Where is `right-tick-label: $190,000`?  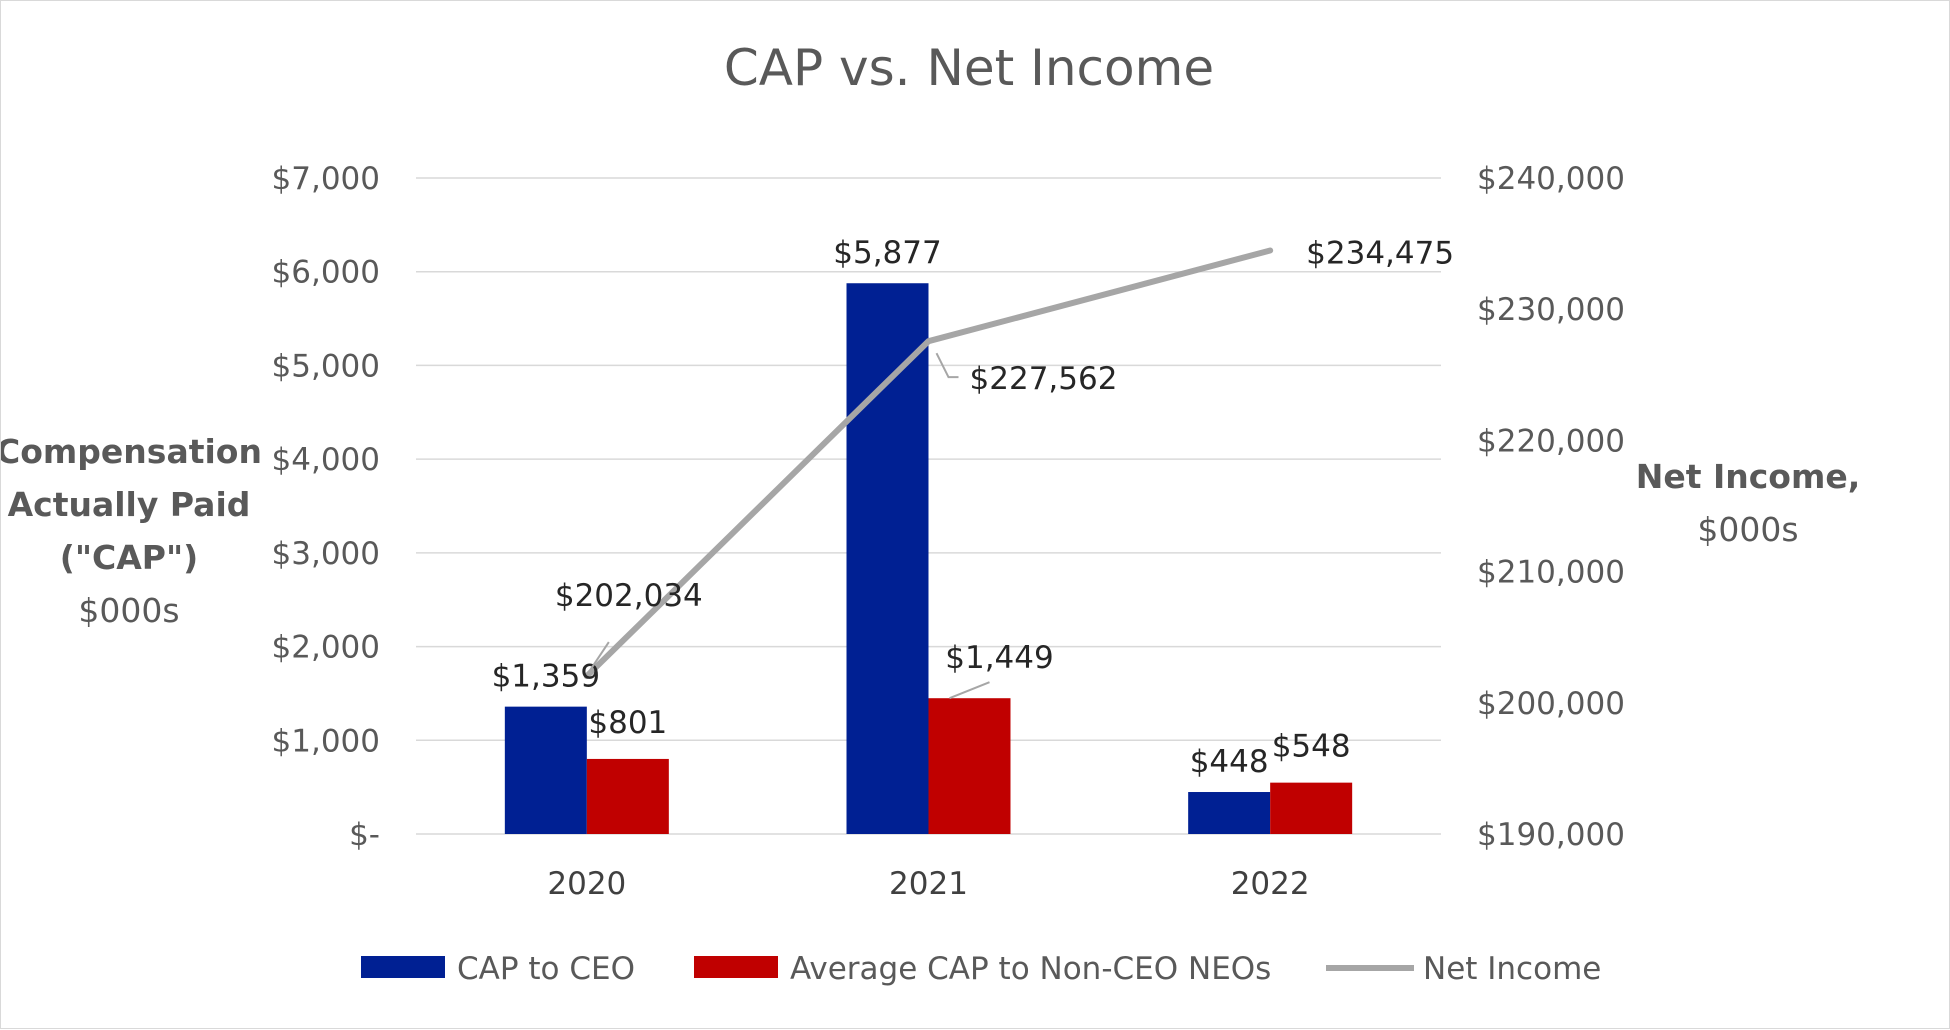
right-tick-label: $190,000 is located at coordinates (1551, 835).